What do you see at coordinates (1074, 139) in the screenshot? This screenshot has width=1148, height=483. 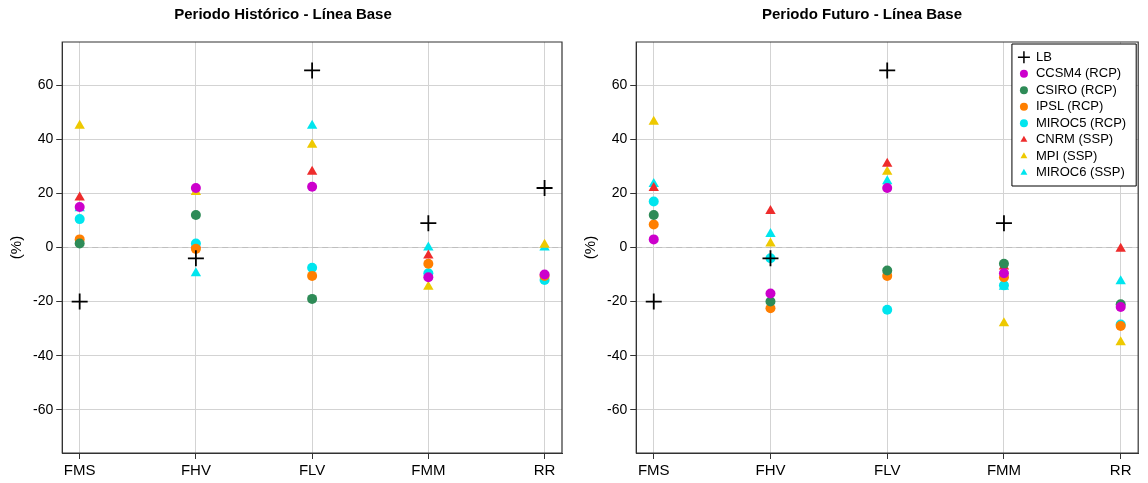 I see `legend-label: CNRM (SSP)` at bounding box center [1074, 139].